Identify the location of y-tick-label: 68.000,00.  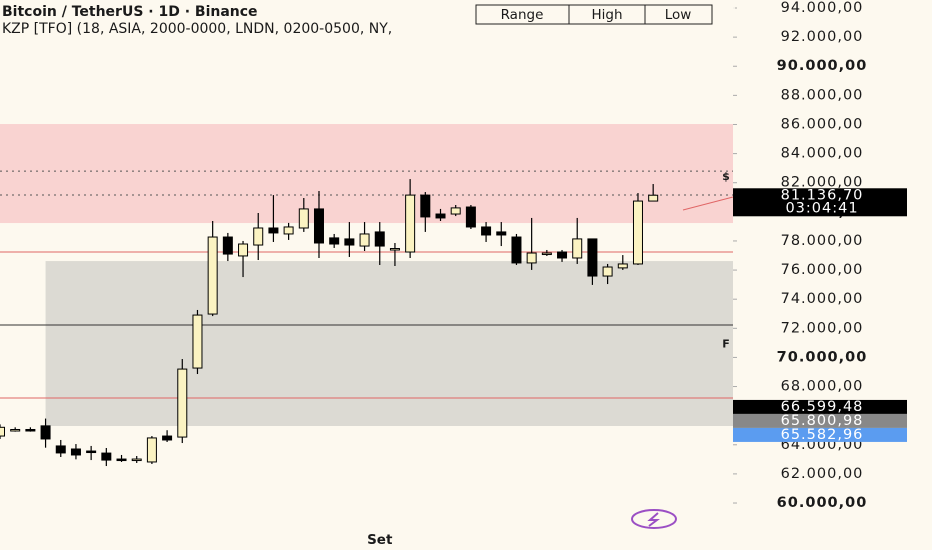
(822, 387).